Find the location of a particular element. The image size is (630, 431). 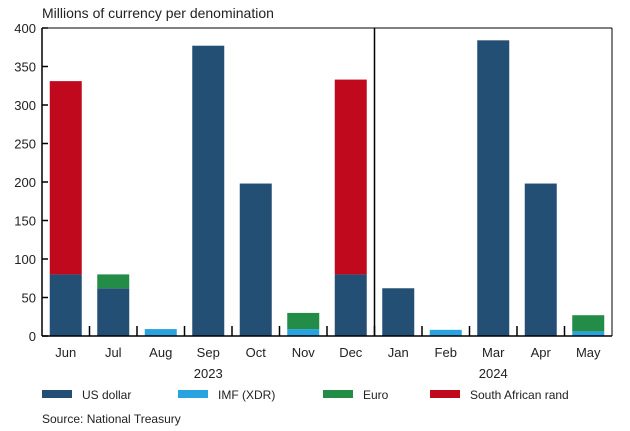

y-tick-label: 50 is located at coordinates (29, 298).